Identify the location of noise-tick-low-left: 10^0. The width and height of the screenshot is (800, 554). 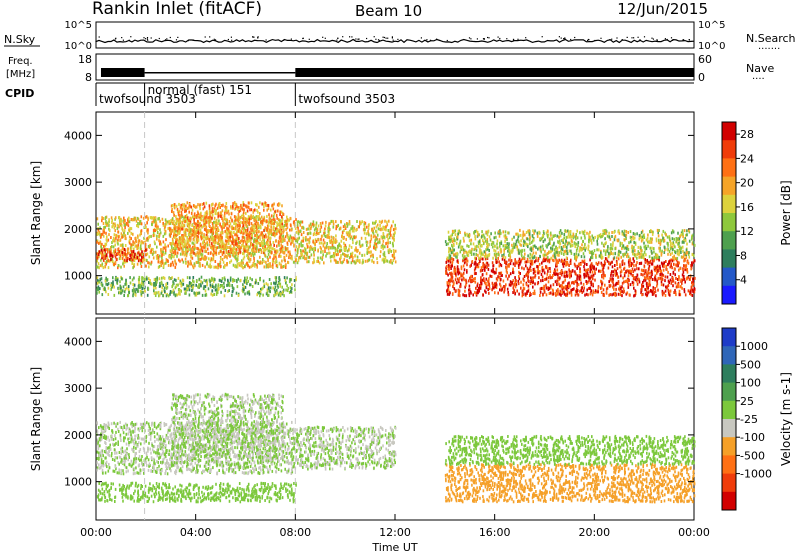
(78, 46).